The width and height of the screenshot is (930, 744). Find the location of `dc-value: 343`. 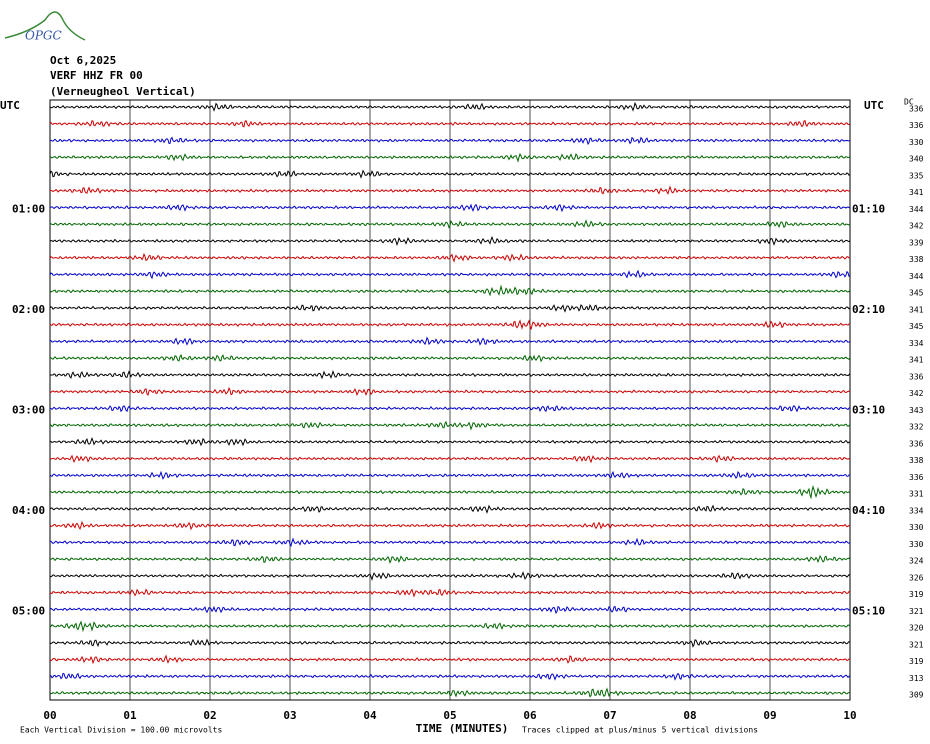

dc-value: 343 is located at coordinates (916, 410).